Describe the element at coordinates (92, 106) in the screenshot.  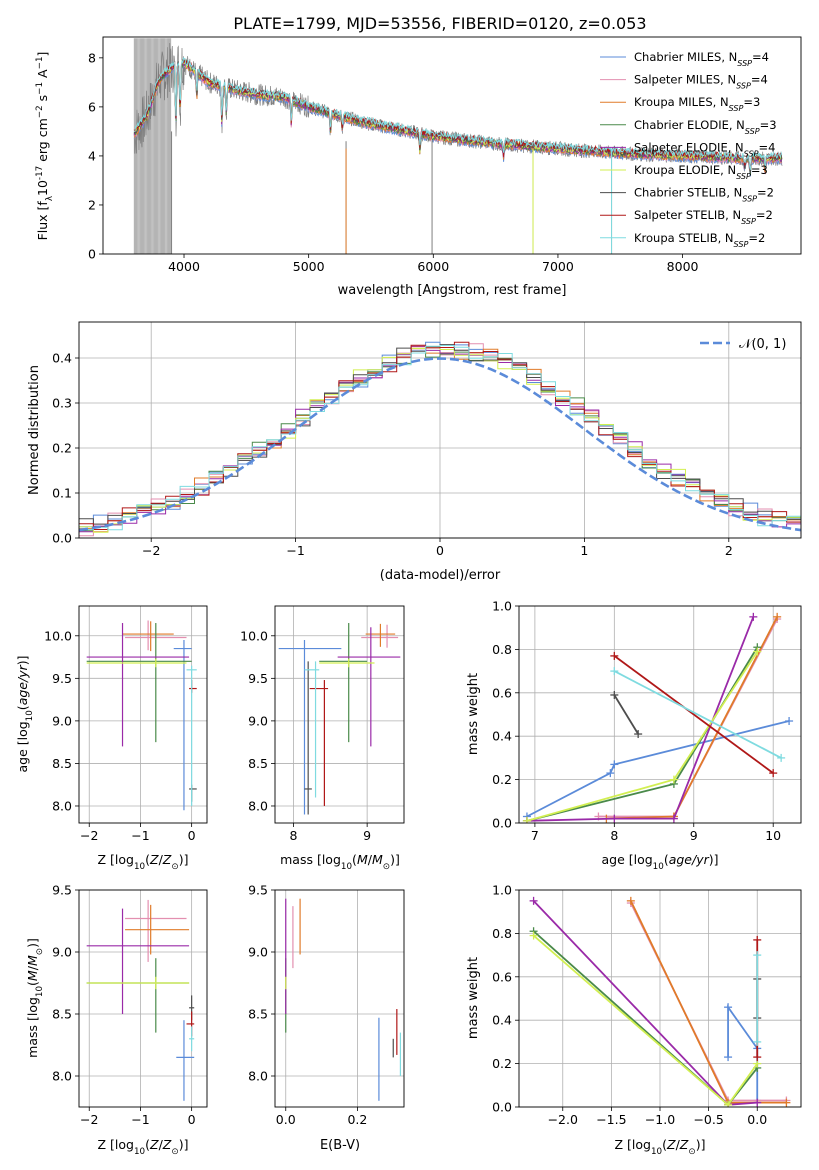
I see `y-tick-label: 6` at that location.